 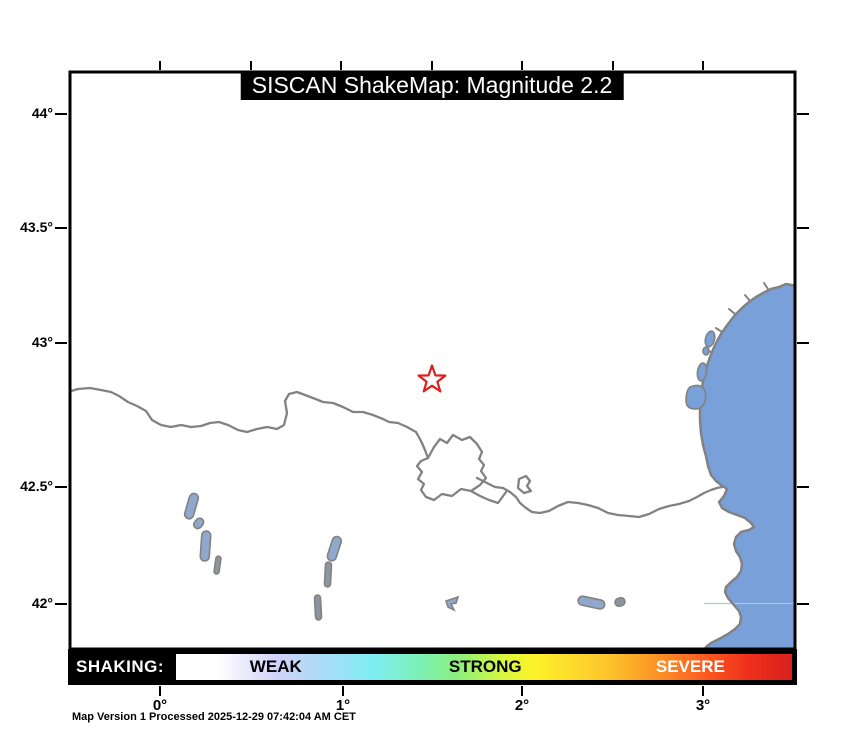 What do you see at coordinates (275, 666) in the screenshot?
I see `level-weak: WEAK` at bounding box center [275, 666].